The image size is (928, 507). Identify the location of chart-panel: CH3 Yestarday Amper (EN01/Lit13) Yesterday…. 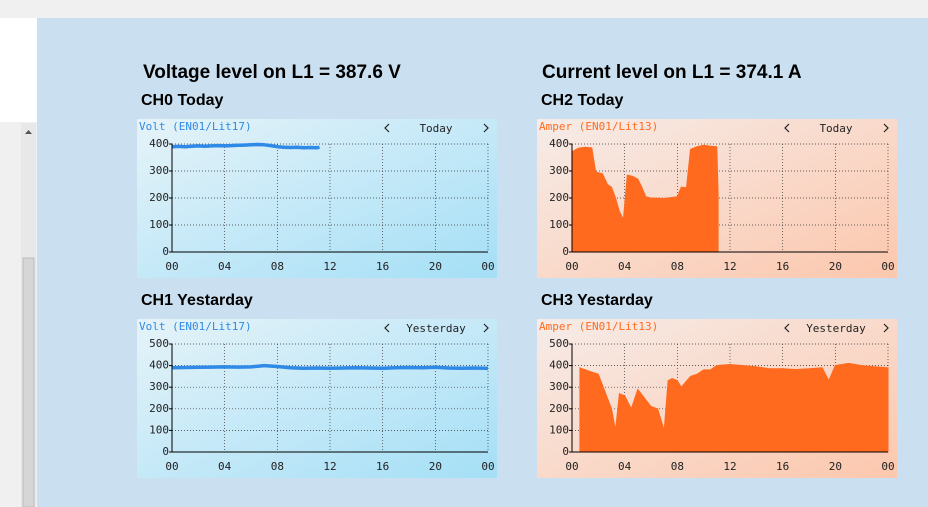
(717, 385).